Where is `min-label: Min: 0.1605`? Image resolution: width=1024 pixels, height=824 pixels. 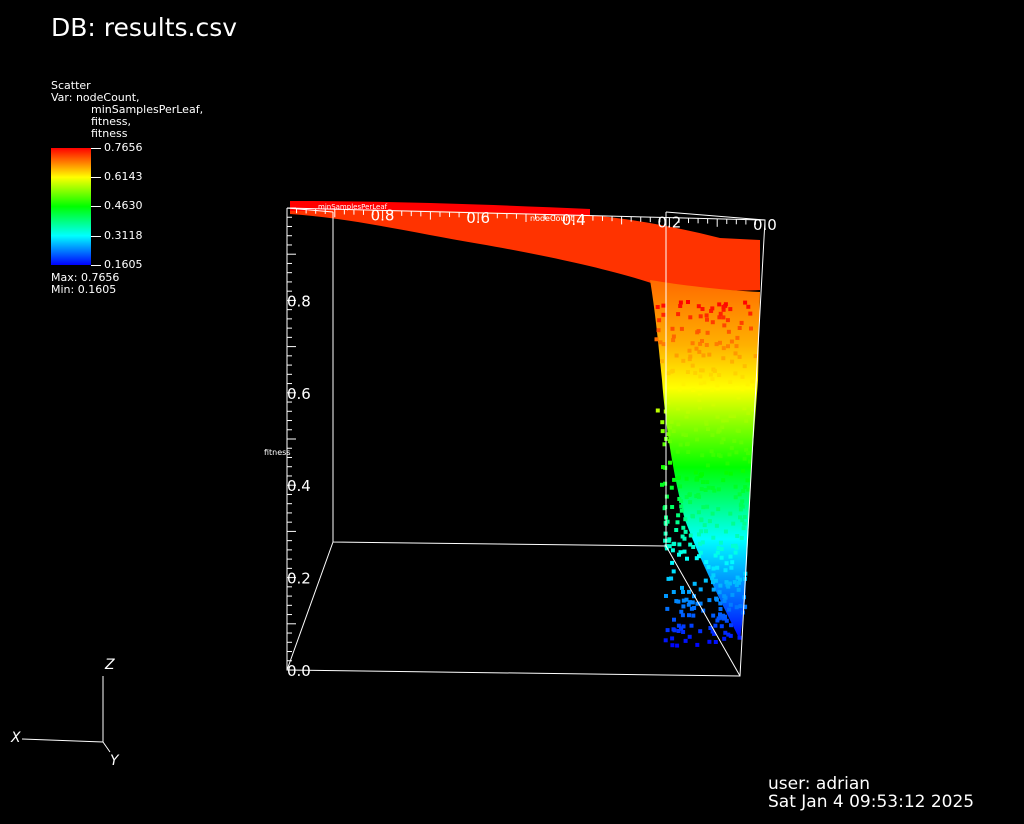 min-label: Min: 0.1605 is located at coordinates (84, 289).